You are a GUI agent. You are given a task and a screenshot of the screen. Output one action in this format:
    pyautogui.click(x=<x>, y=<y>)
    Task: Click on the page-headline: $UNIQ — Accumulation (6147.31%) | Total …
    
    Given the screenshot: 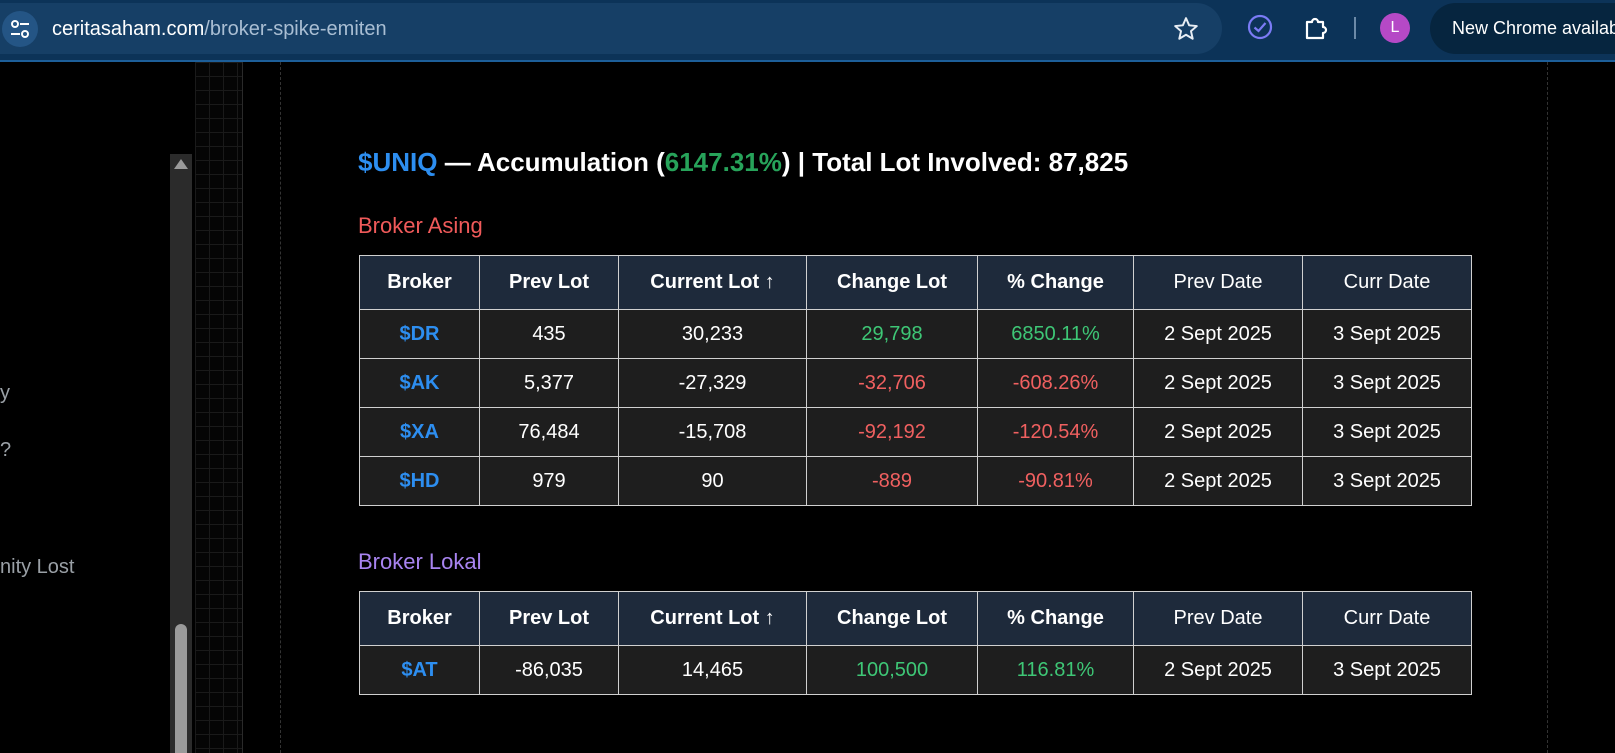 What is the action you would take?
    pyautogui.click(x=743, y=162)
    